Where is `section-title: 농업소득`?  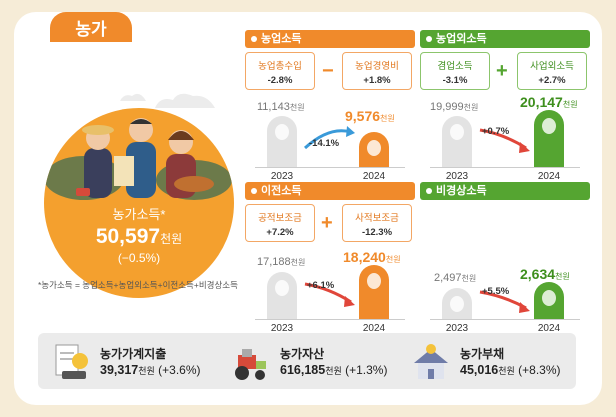 section-title: 농업소득 is located at coordinates (330, 39).